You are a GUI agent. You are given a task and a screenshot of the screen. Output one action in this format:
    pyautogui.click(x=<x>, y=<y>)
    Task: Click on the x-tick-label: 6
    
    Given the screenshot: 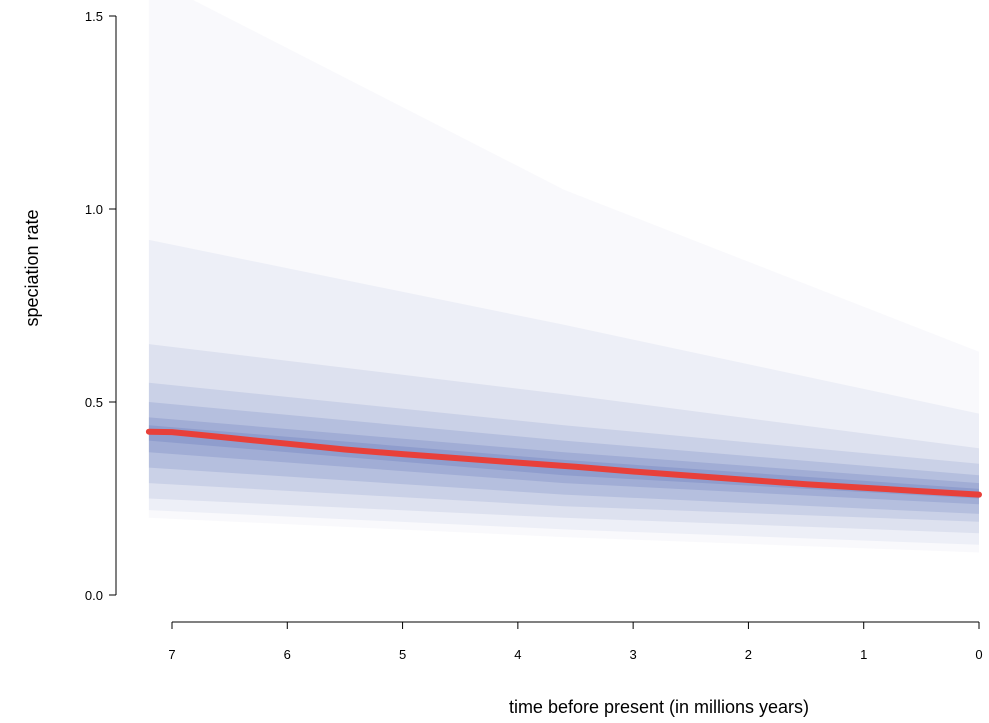 What is the action you would take?
    pyautogui.click(x=287, y=654)
    